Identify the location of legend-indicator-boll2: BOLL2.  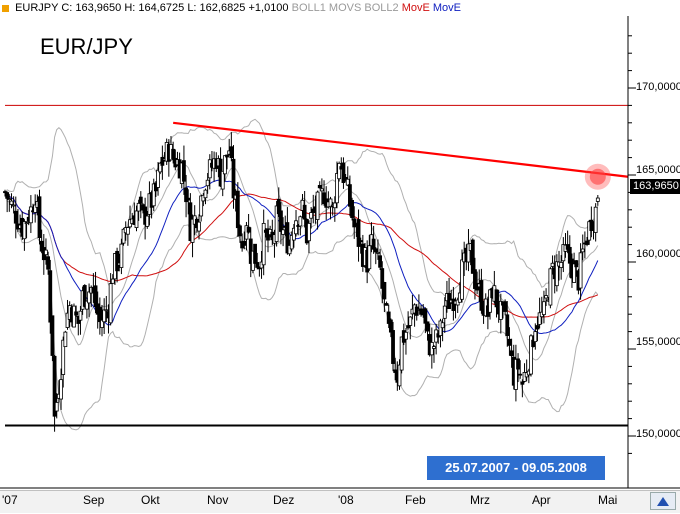
(381, 8).